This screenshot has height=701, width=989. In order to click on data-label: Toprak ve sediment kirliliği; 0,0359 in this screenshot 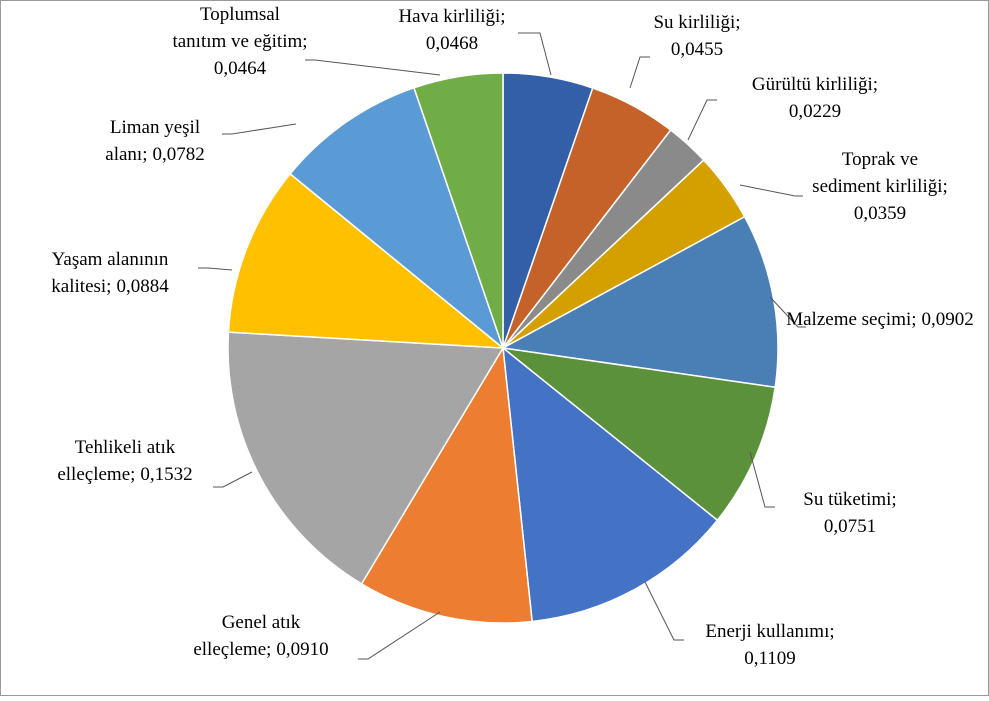, I will do `click(880, 186)`.